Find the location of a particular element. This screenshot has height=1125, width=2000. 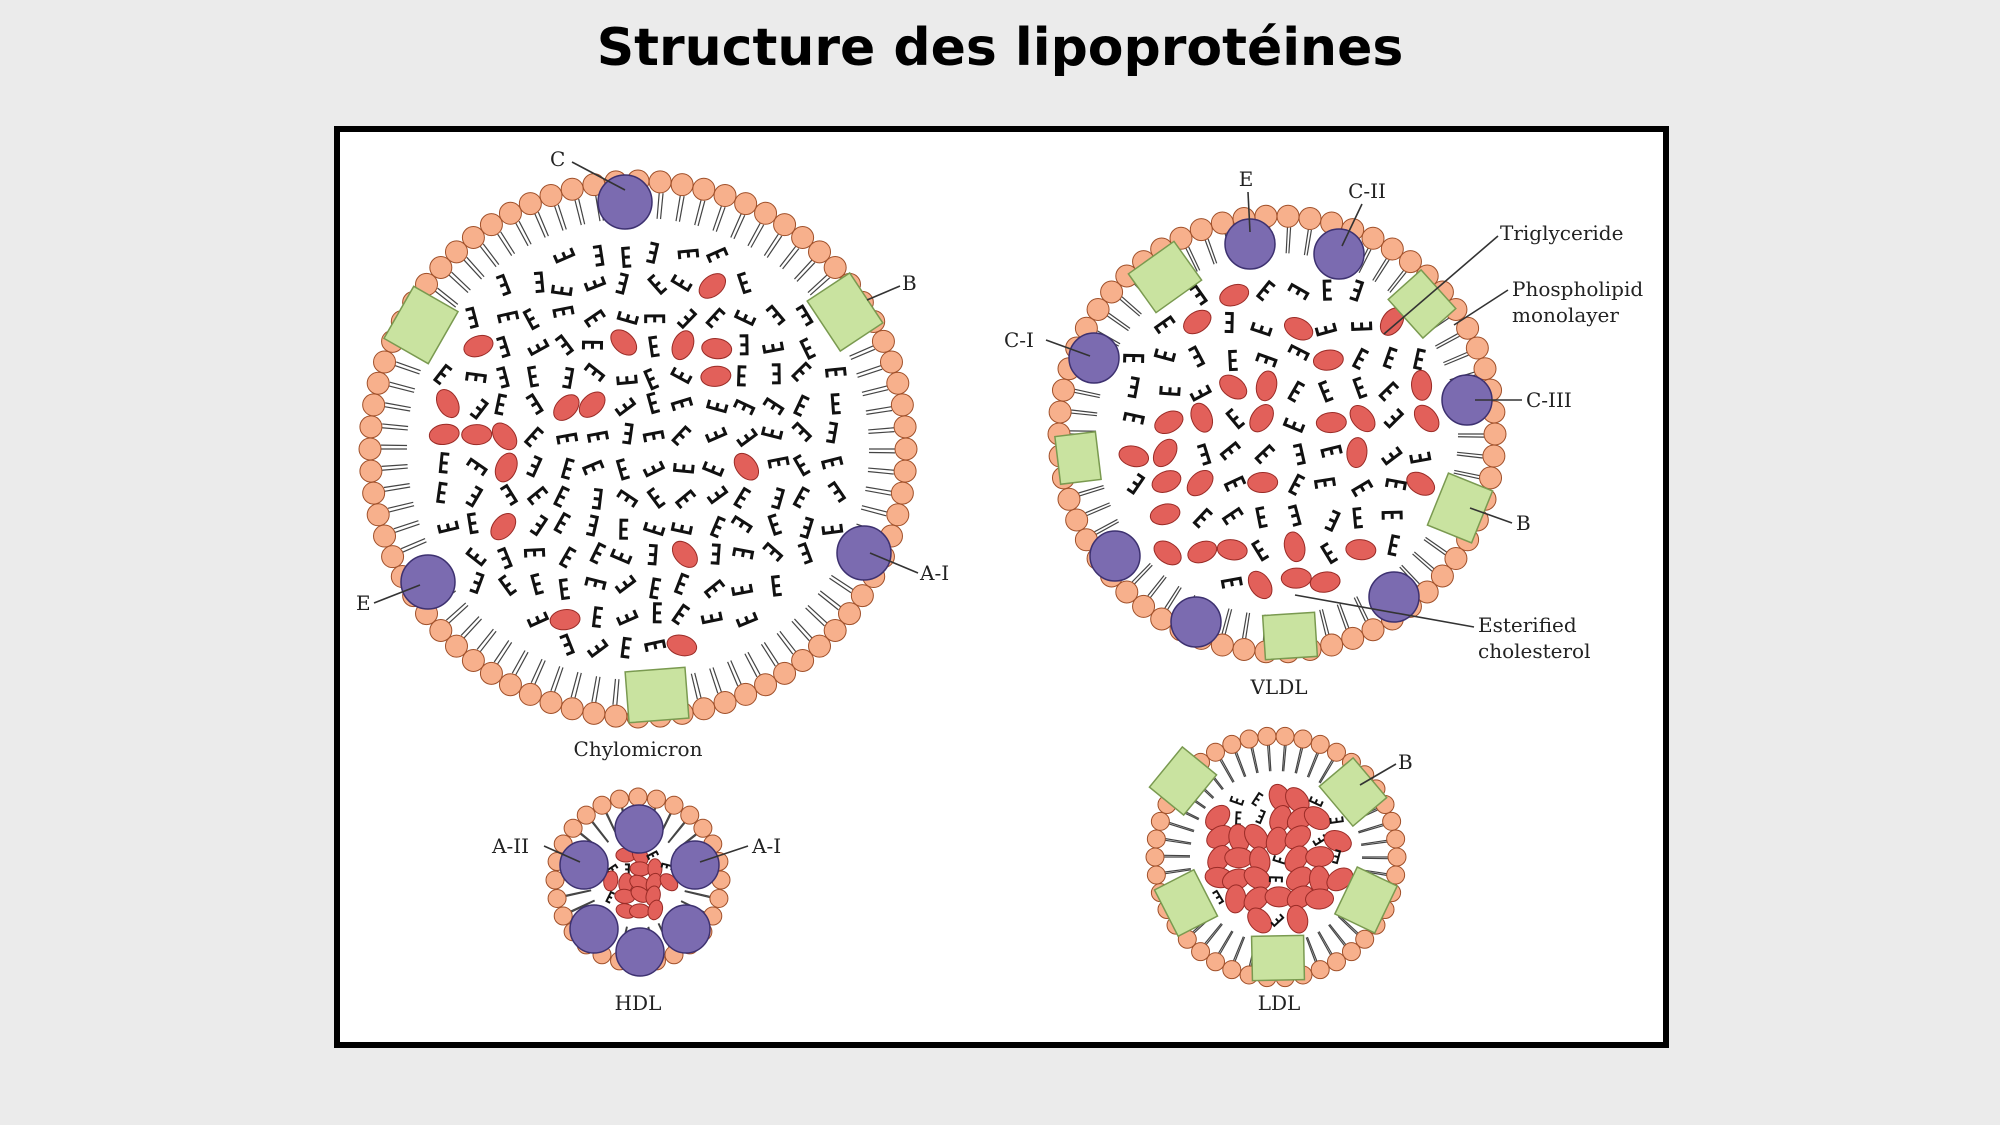

apoprotein-circle-icon is located at coordinates (625, 202).